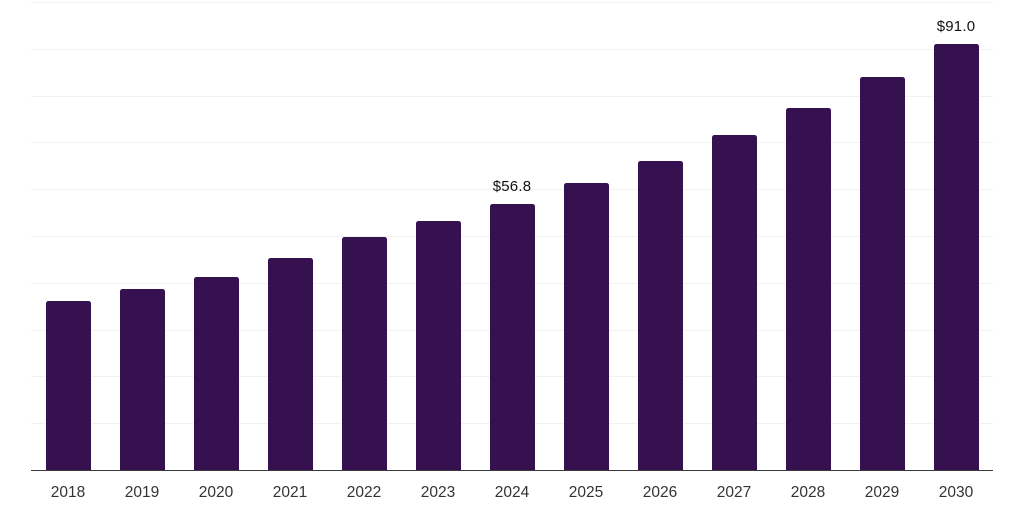 The image size is (1024, 512). What do you see at coordinates (290, 492) in the screenshot?
I see `x-tick-2021: 2021` at bounding box center [290, 492].